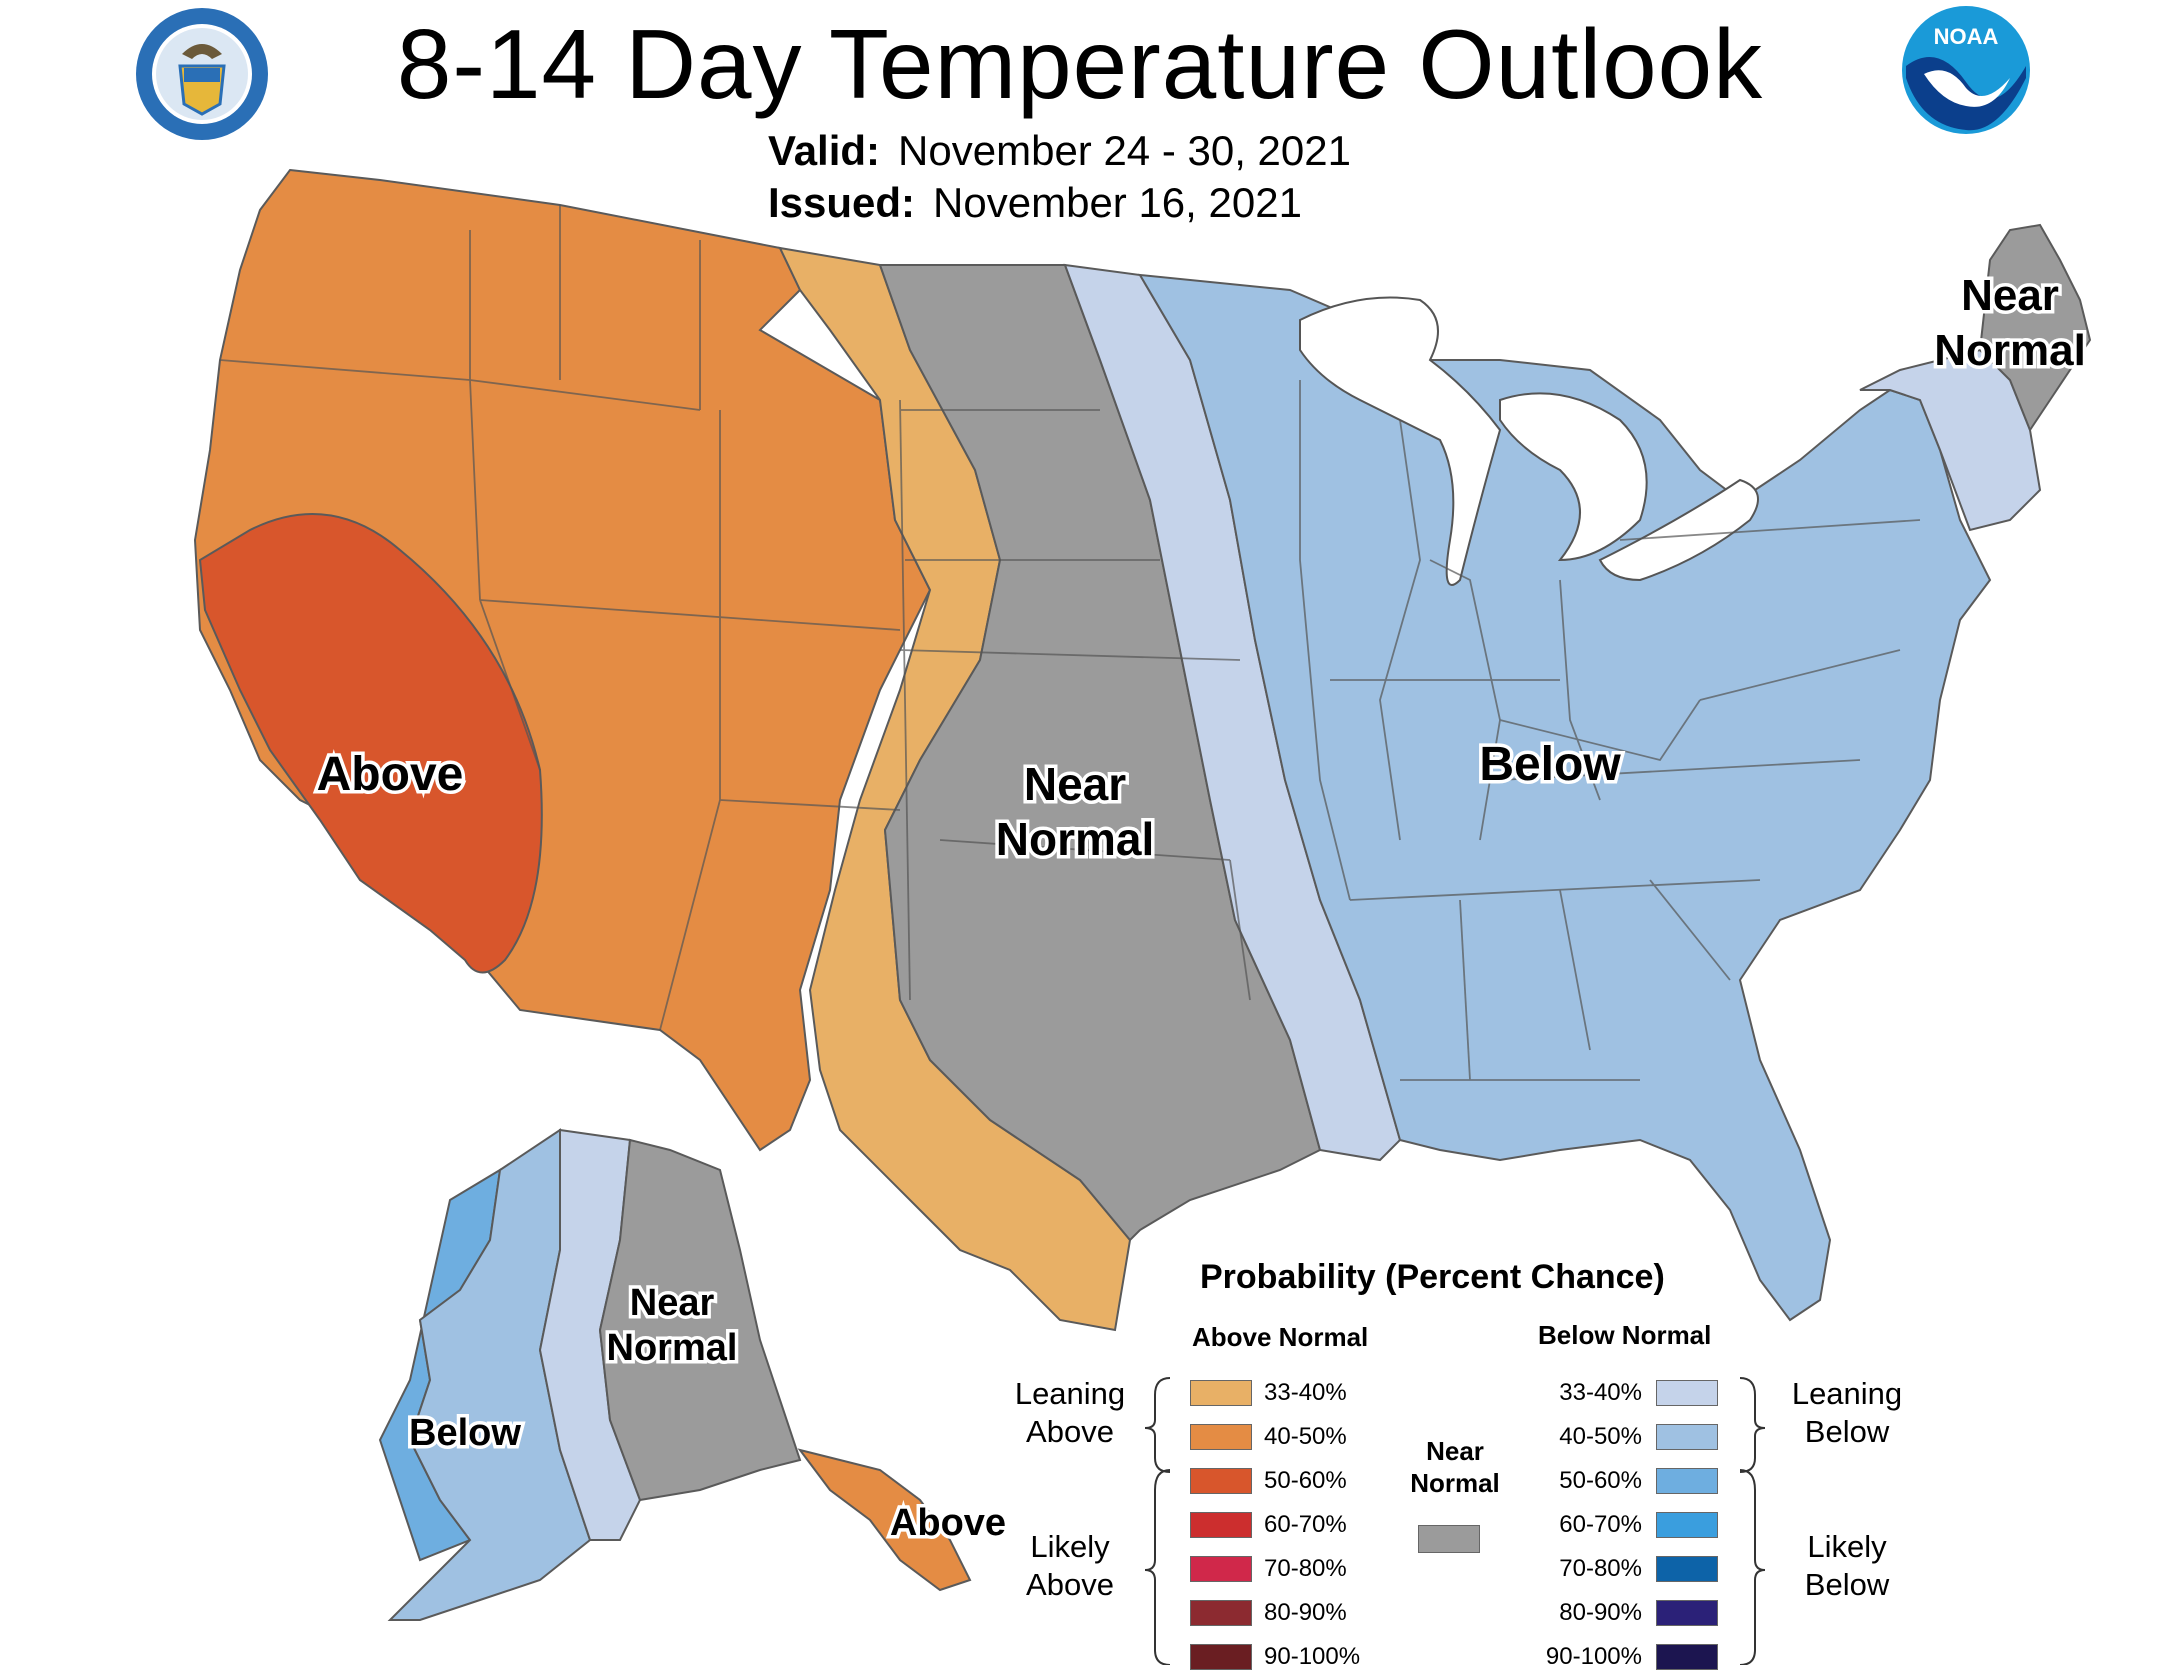 The image size is (2160, 1672). Describe the element at coordinates (1305, 1392) in the screenshot. I see `legend-above-label: 33-40%` at that location.